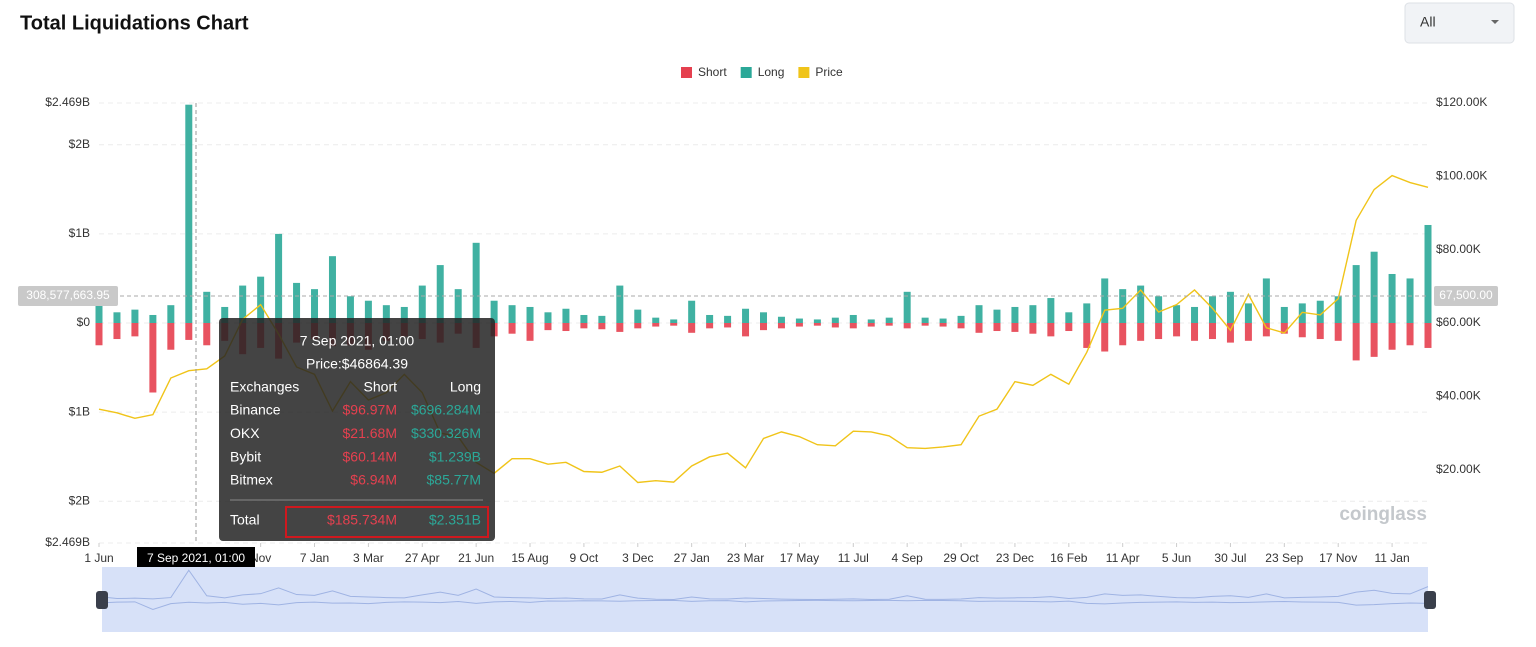 The height and width of the screenshot is (647, 1536). Describe the element at coordinates (1428, 22) in the screenshot. I see `dropdown-value: All` at that location.